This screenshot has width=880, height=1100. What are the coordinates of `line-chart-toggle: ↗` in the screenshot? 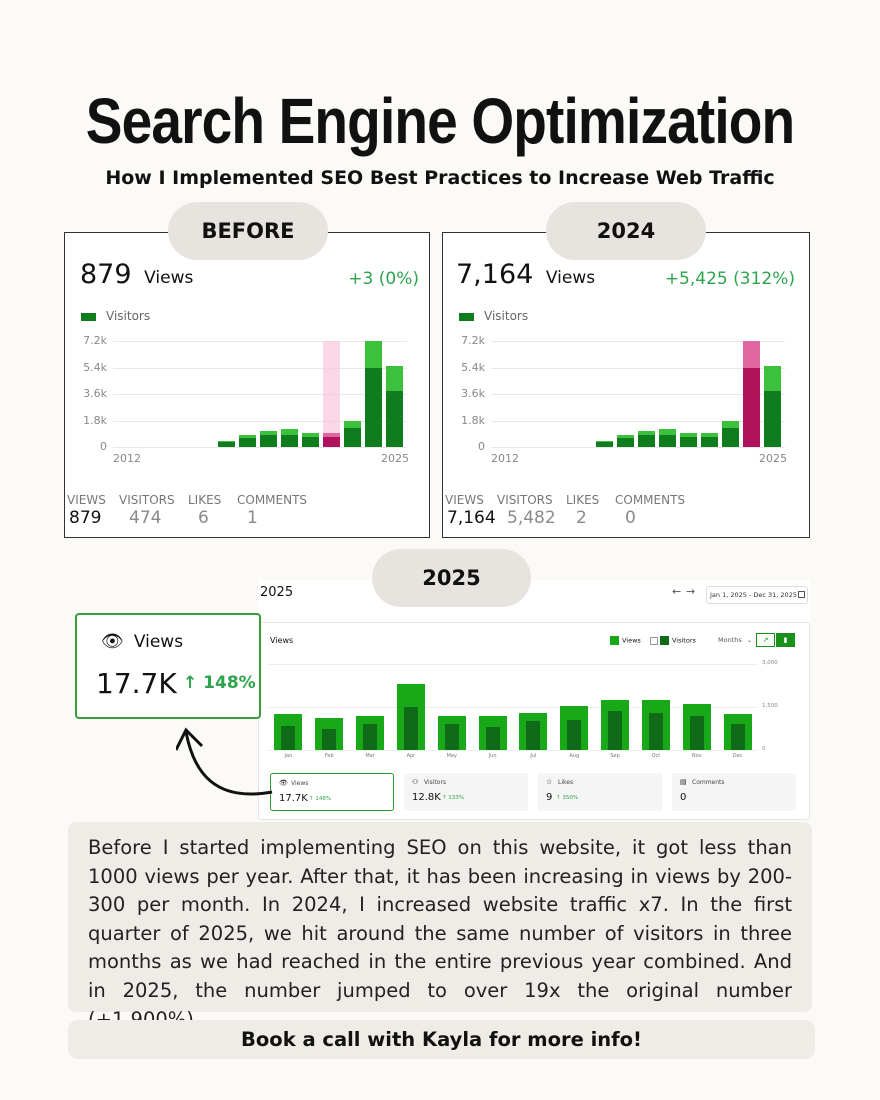 It's located at (765, 640).